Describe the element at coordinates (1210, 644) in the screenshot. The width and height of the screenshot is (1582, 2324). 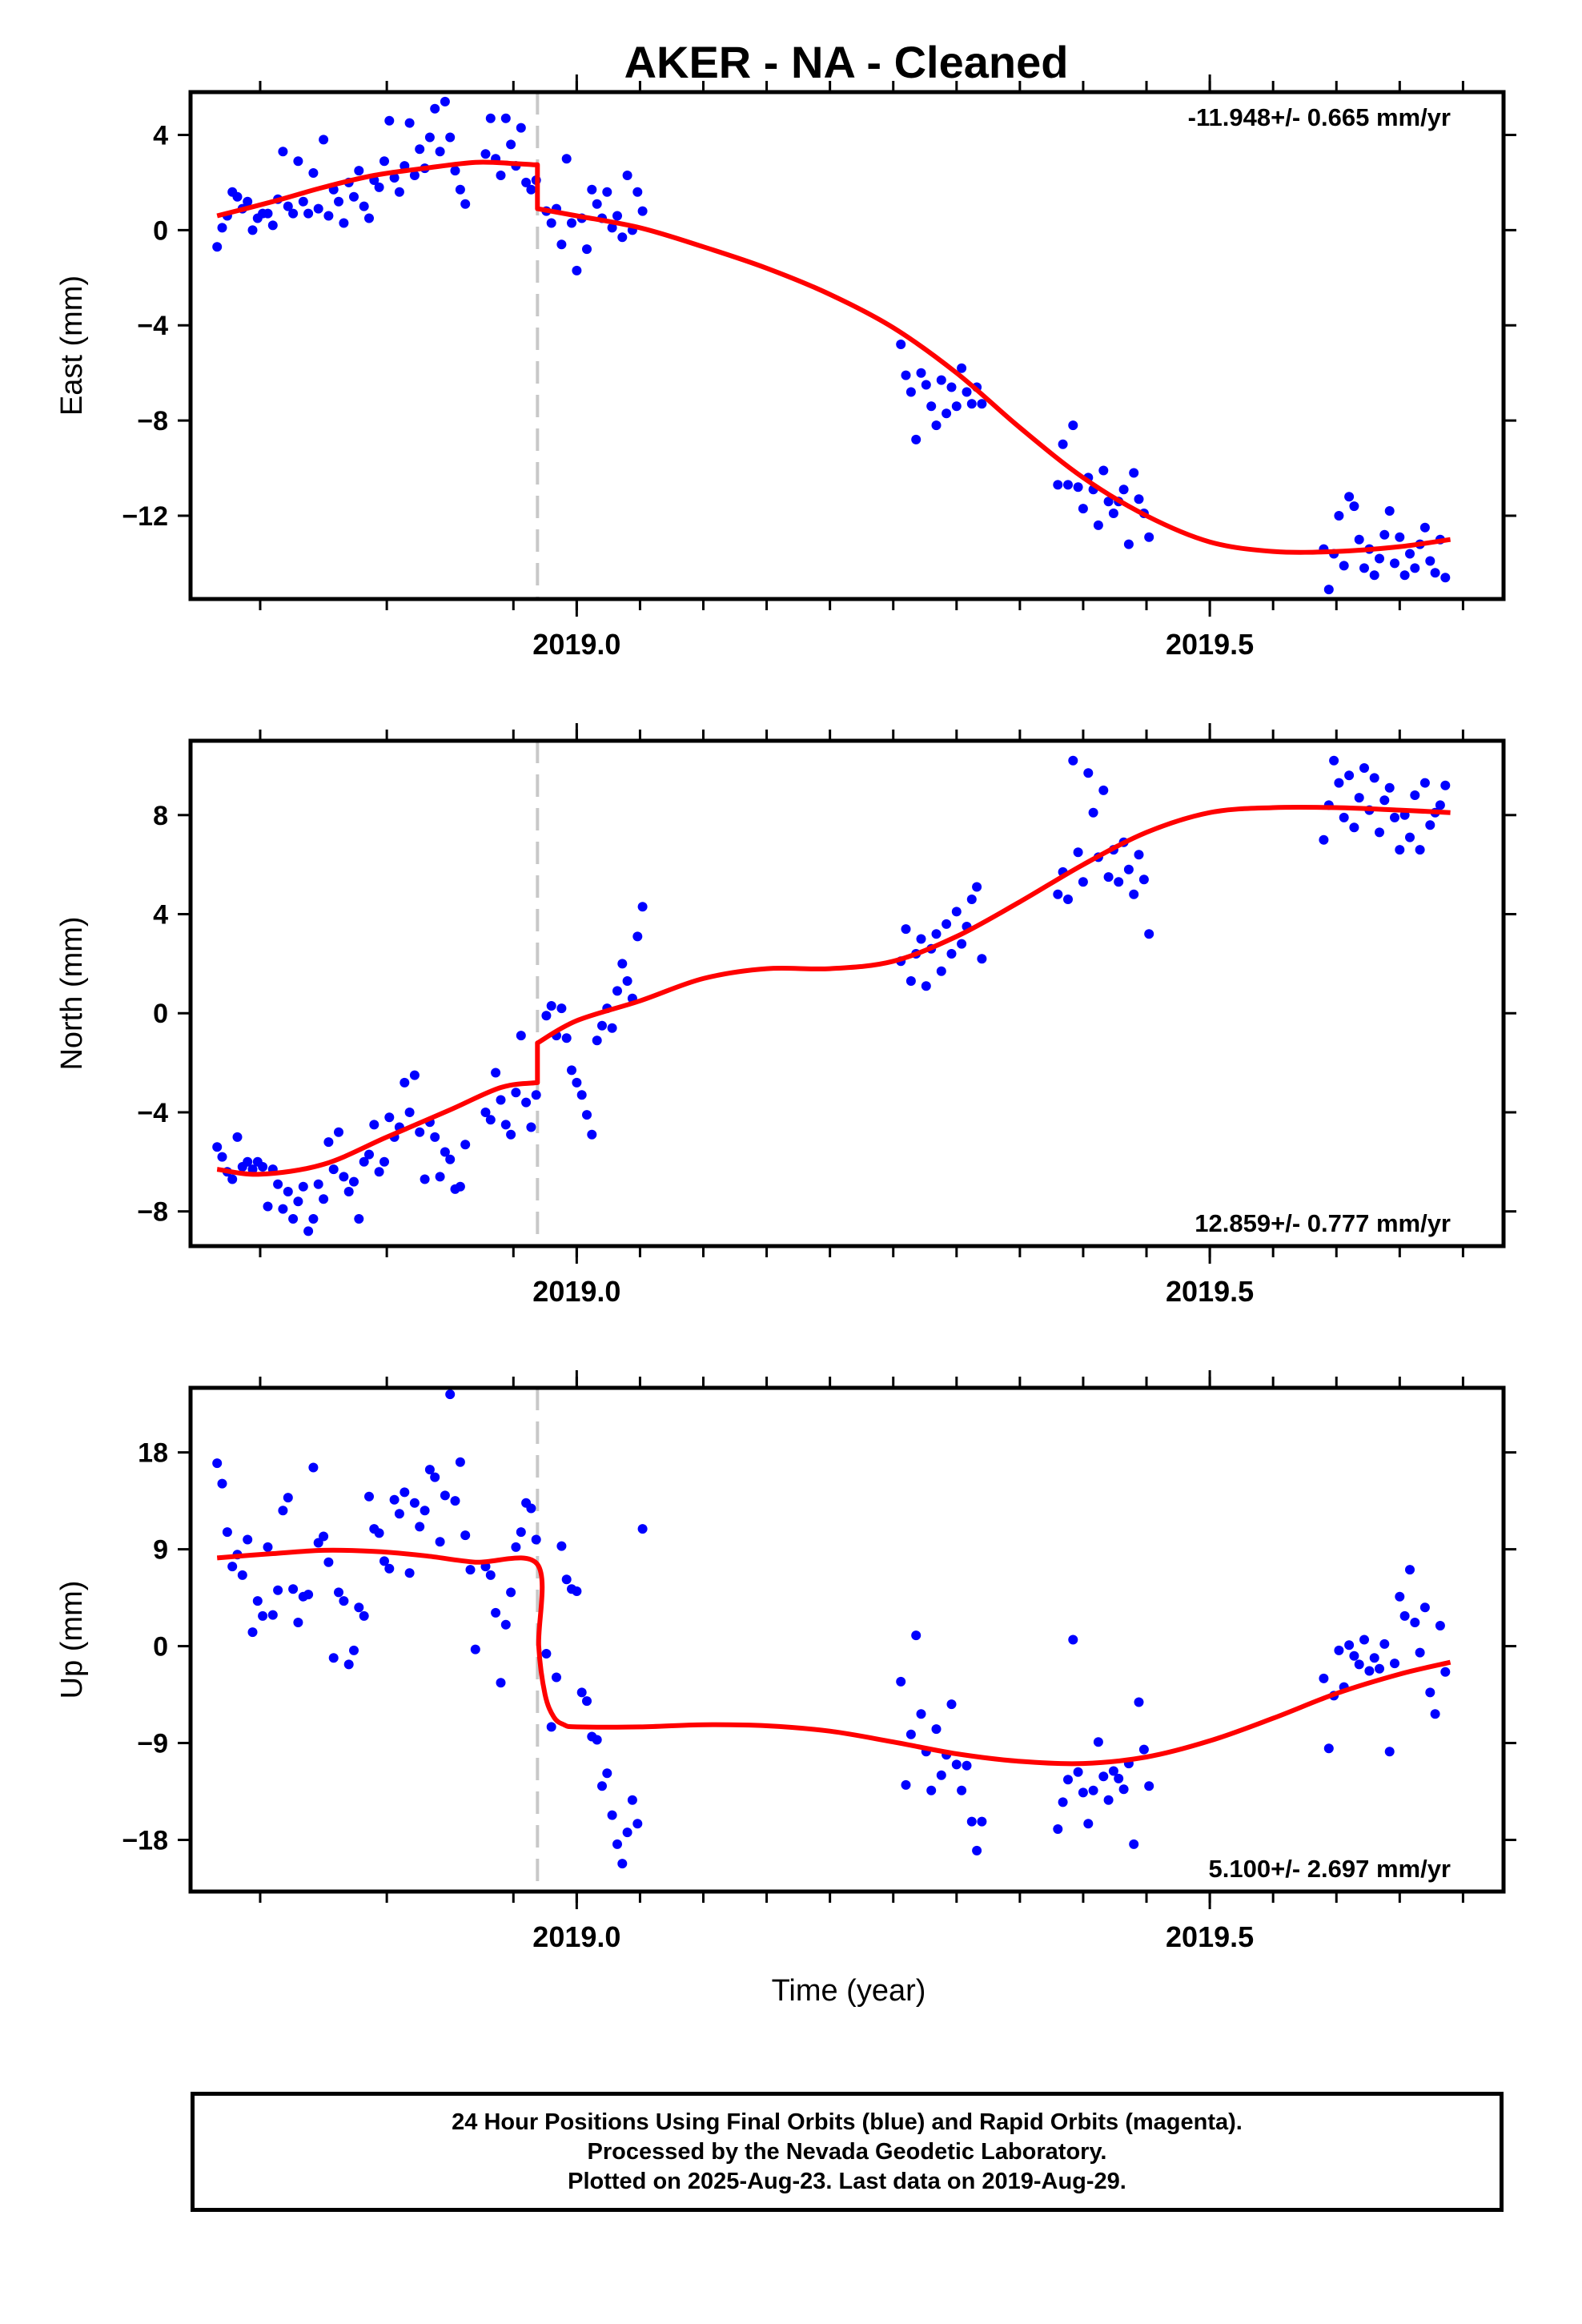
I see `x-tick-label: 2019.5` at that location.